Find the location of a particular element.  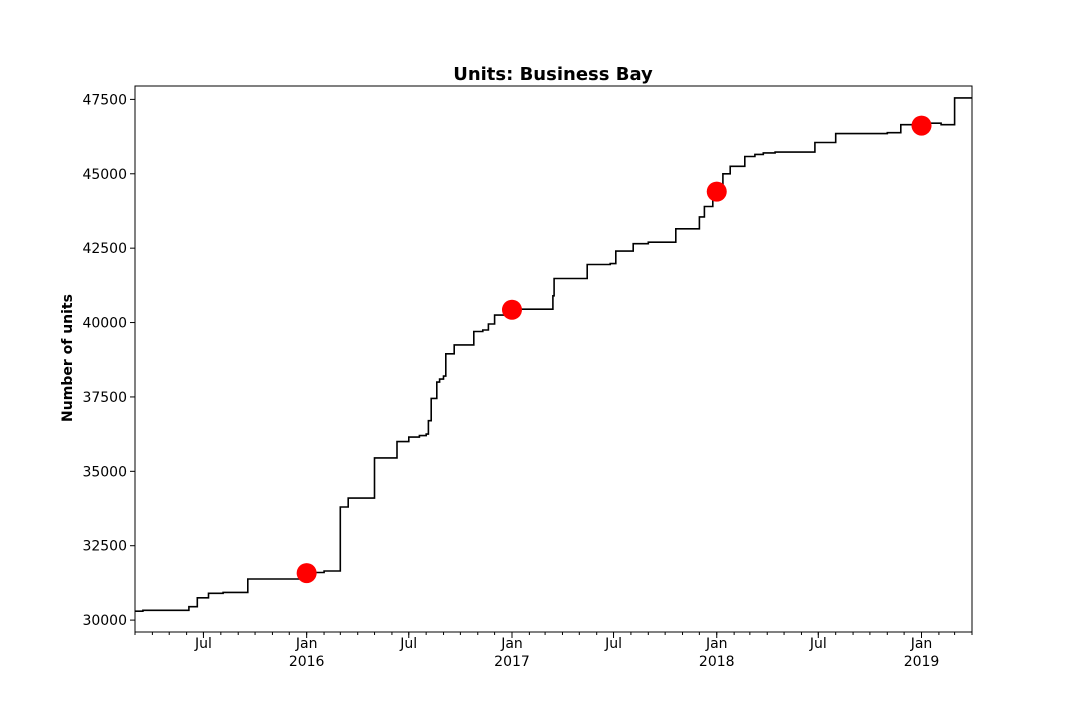

x-tick-year-label-7: 2019 is located at coordinates (922, 662).